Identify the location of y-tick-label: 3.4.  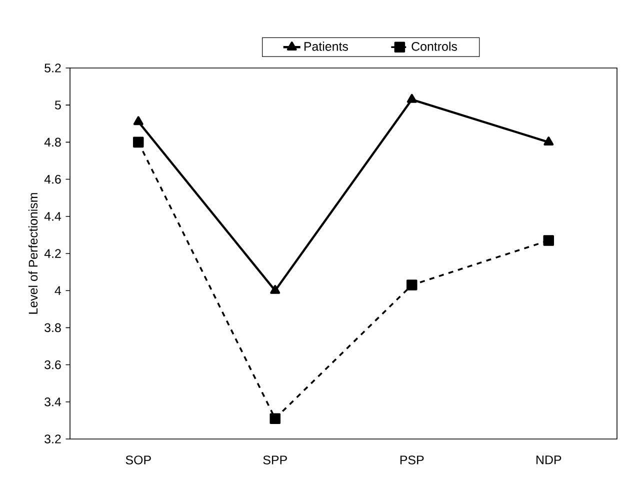
(53, 401).